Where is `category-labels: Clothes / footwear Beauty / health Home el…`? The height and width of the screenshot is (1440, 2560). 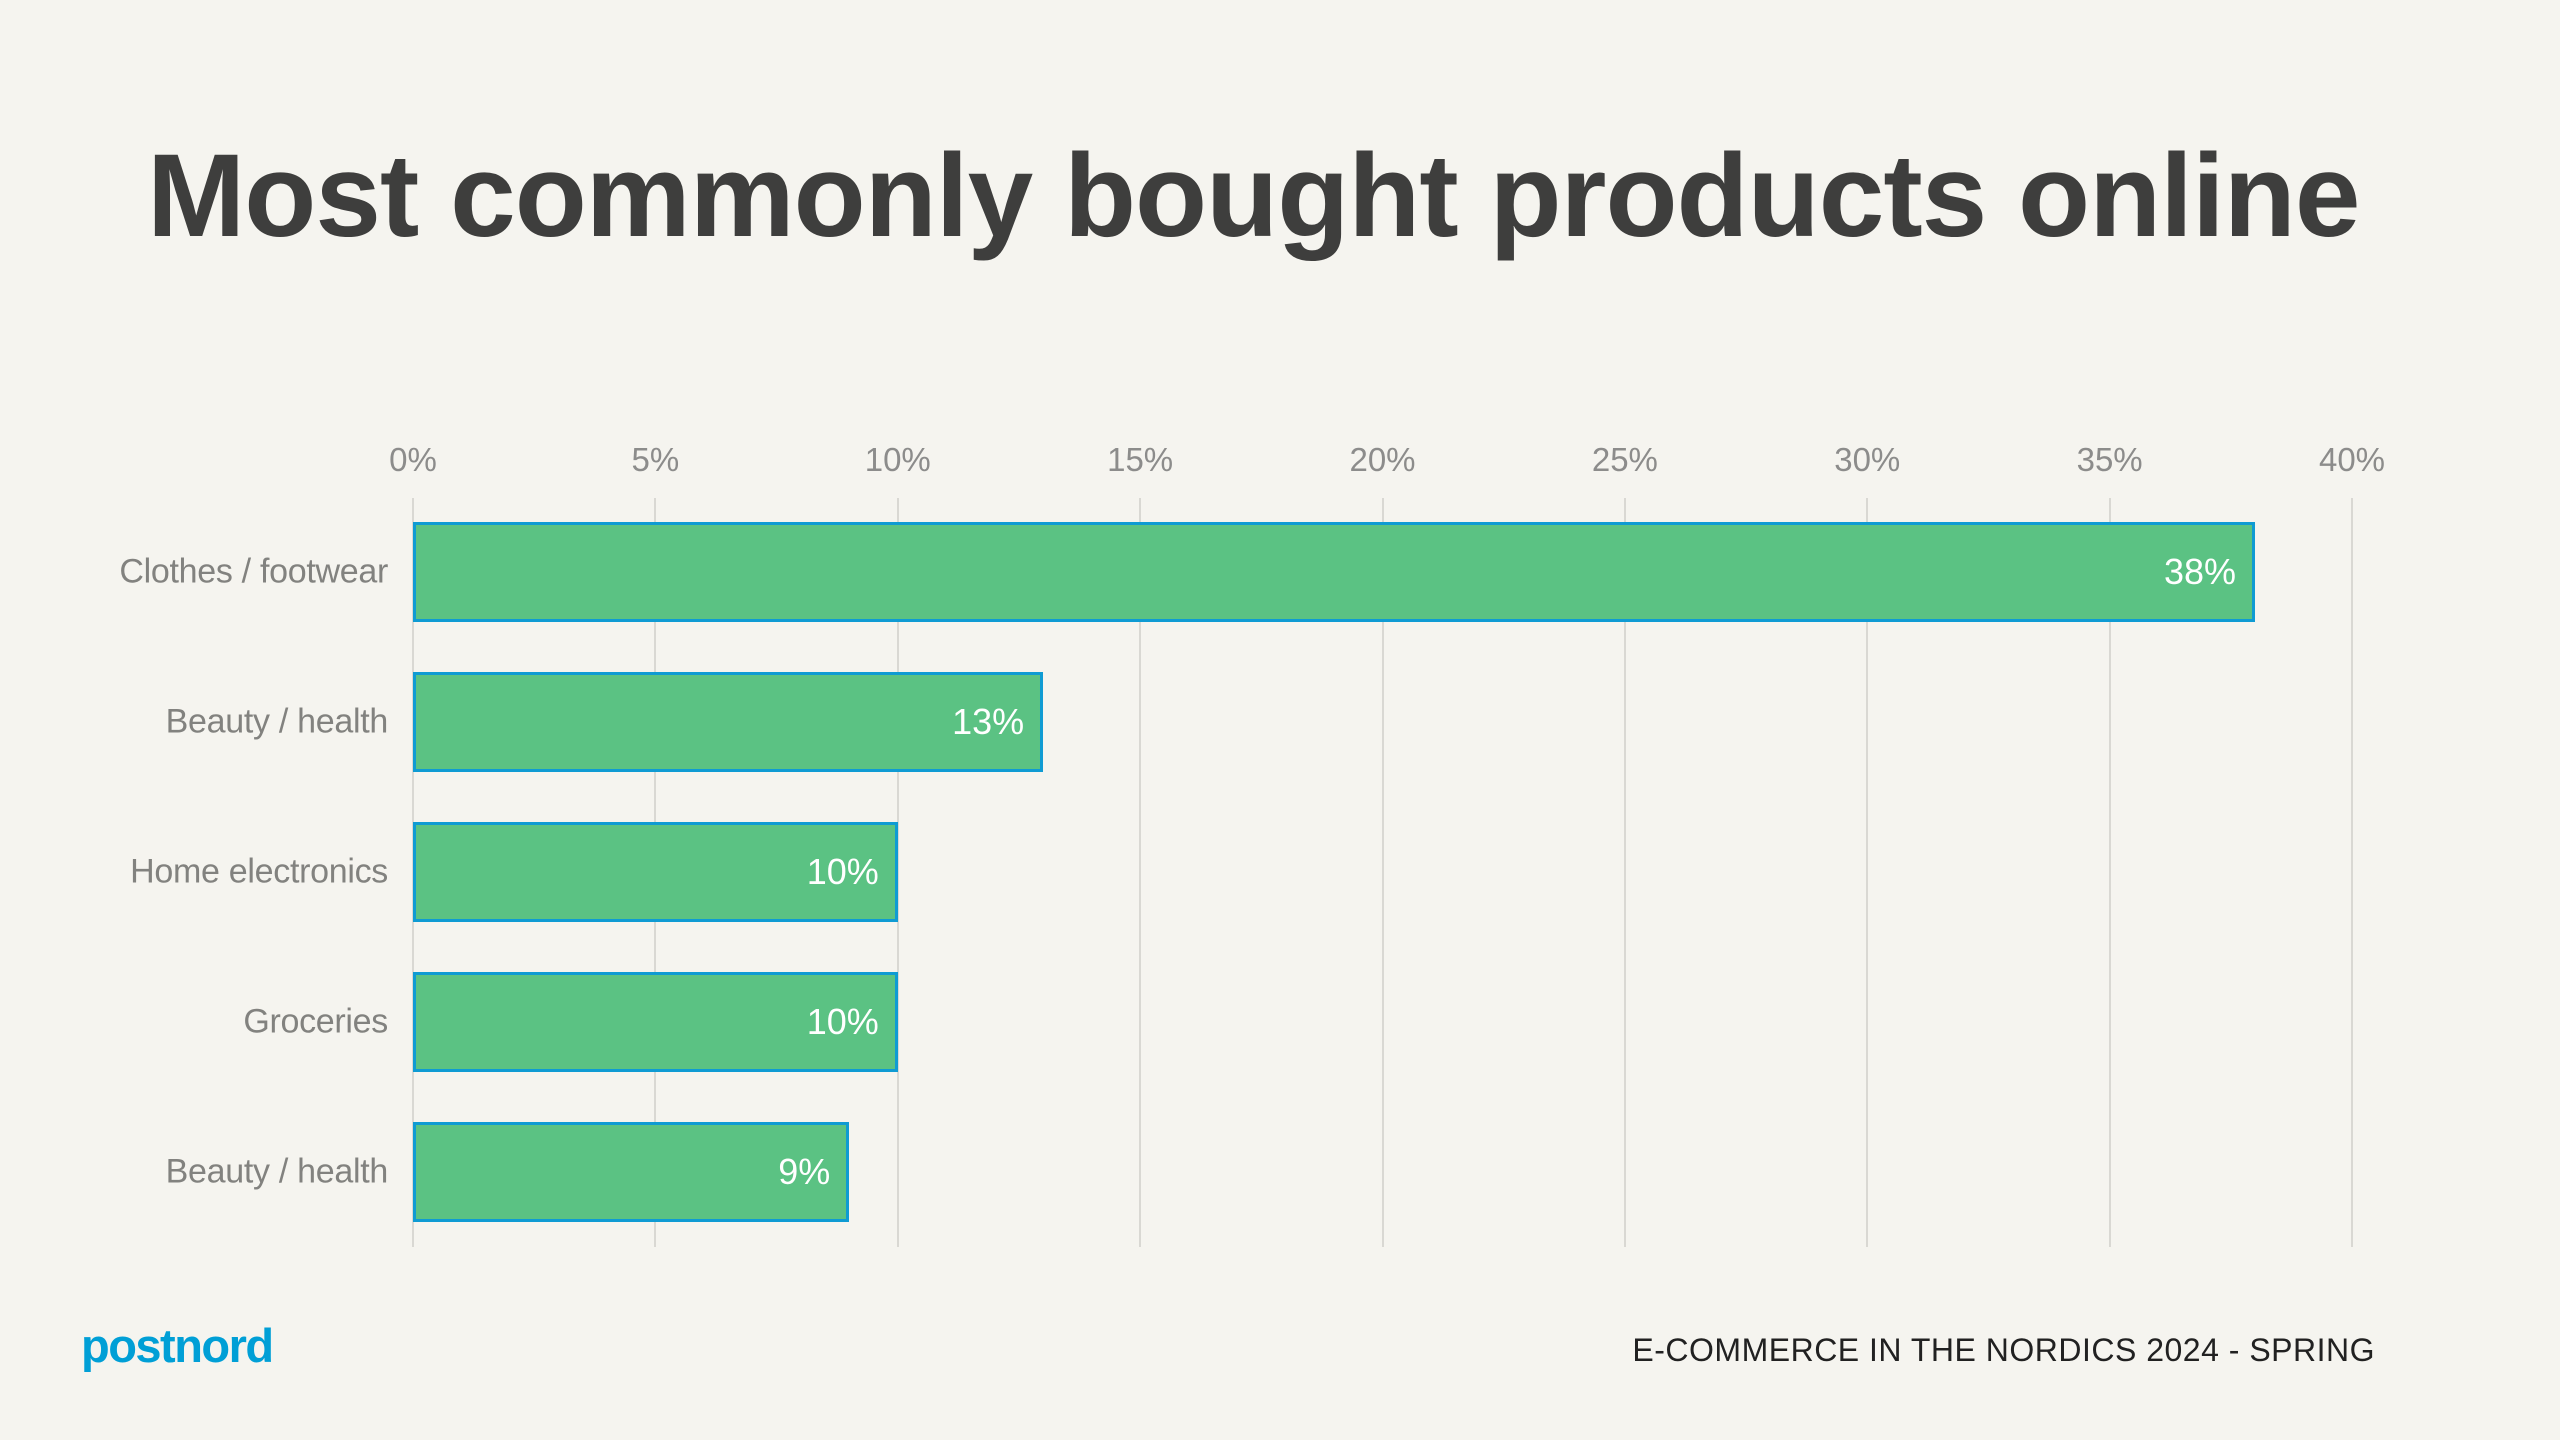 category-labels: Clothes / footwear Beauty / health Home el… is located at coordinates (194, 872).